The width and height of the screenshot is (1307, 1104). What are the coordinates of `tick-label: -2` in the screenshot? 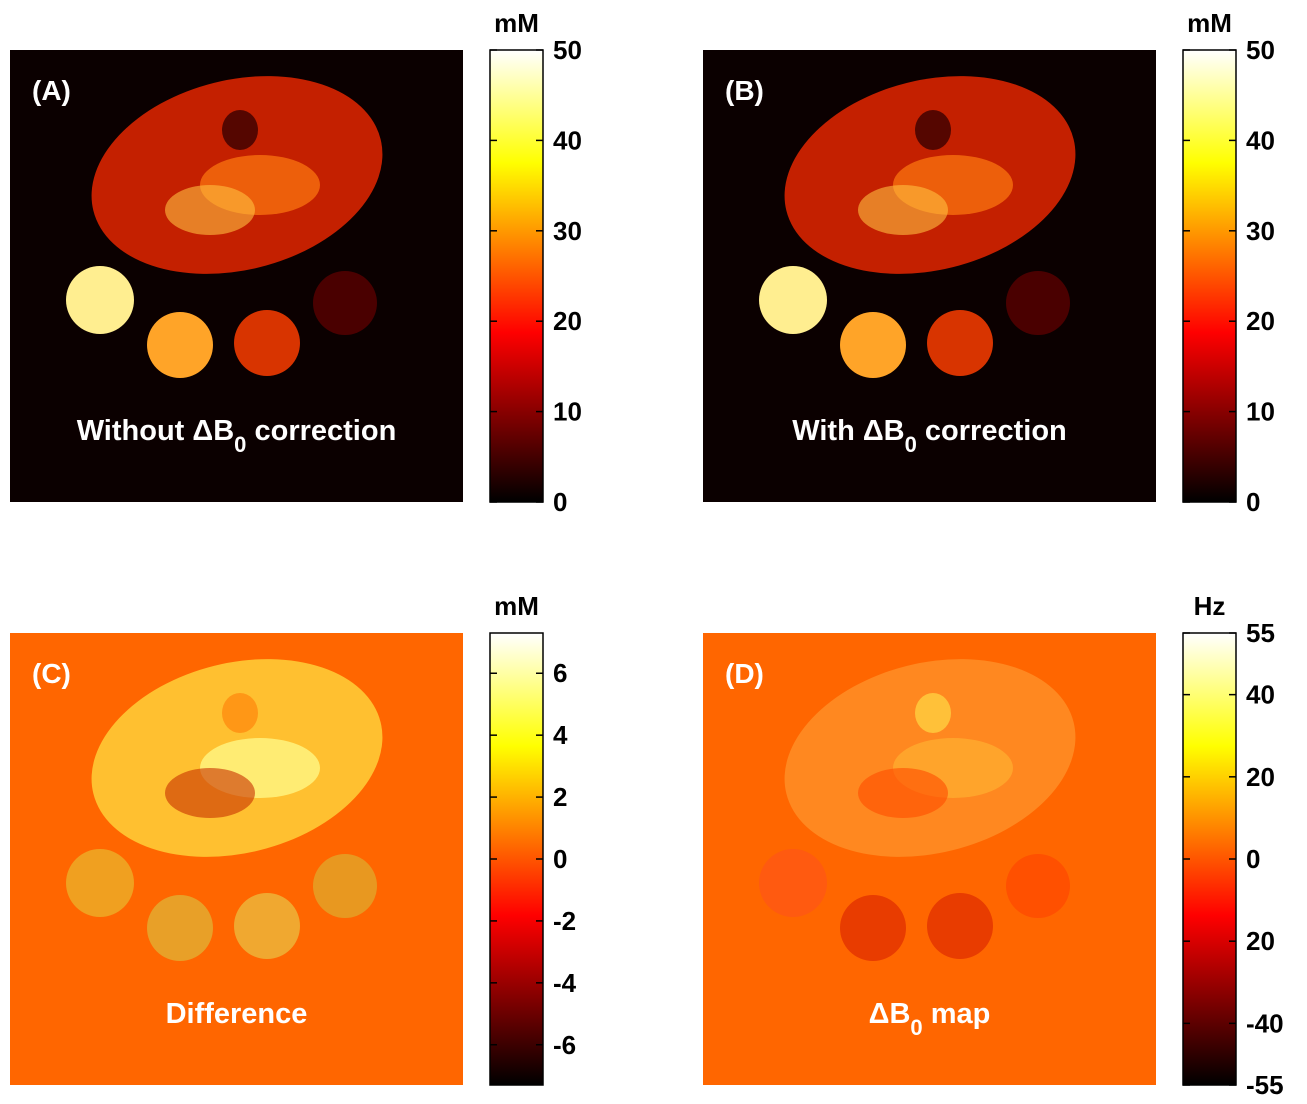 It's located at (564, 921).